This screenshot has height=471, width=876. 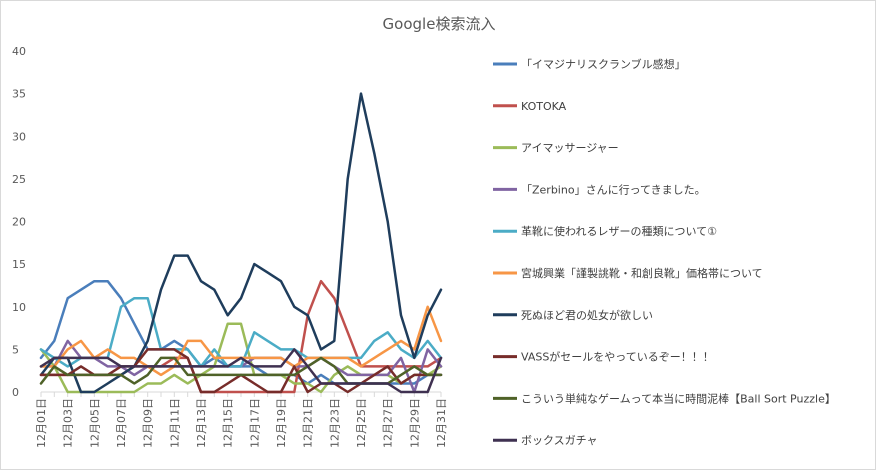 What do you see at coordinates (334, 423) in the screenshot?
I see `x-tick-label: 12月23日` at bounding box center [334, 423].